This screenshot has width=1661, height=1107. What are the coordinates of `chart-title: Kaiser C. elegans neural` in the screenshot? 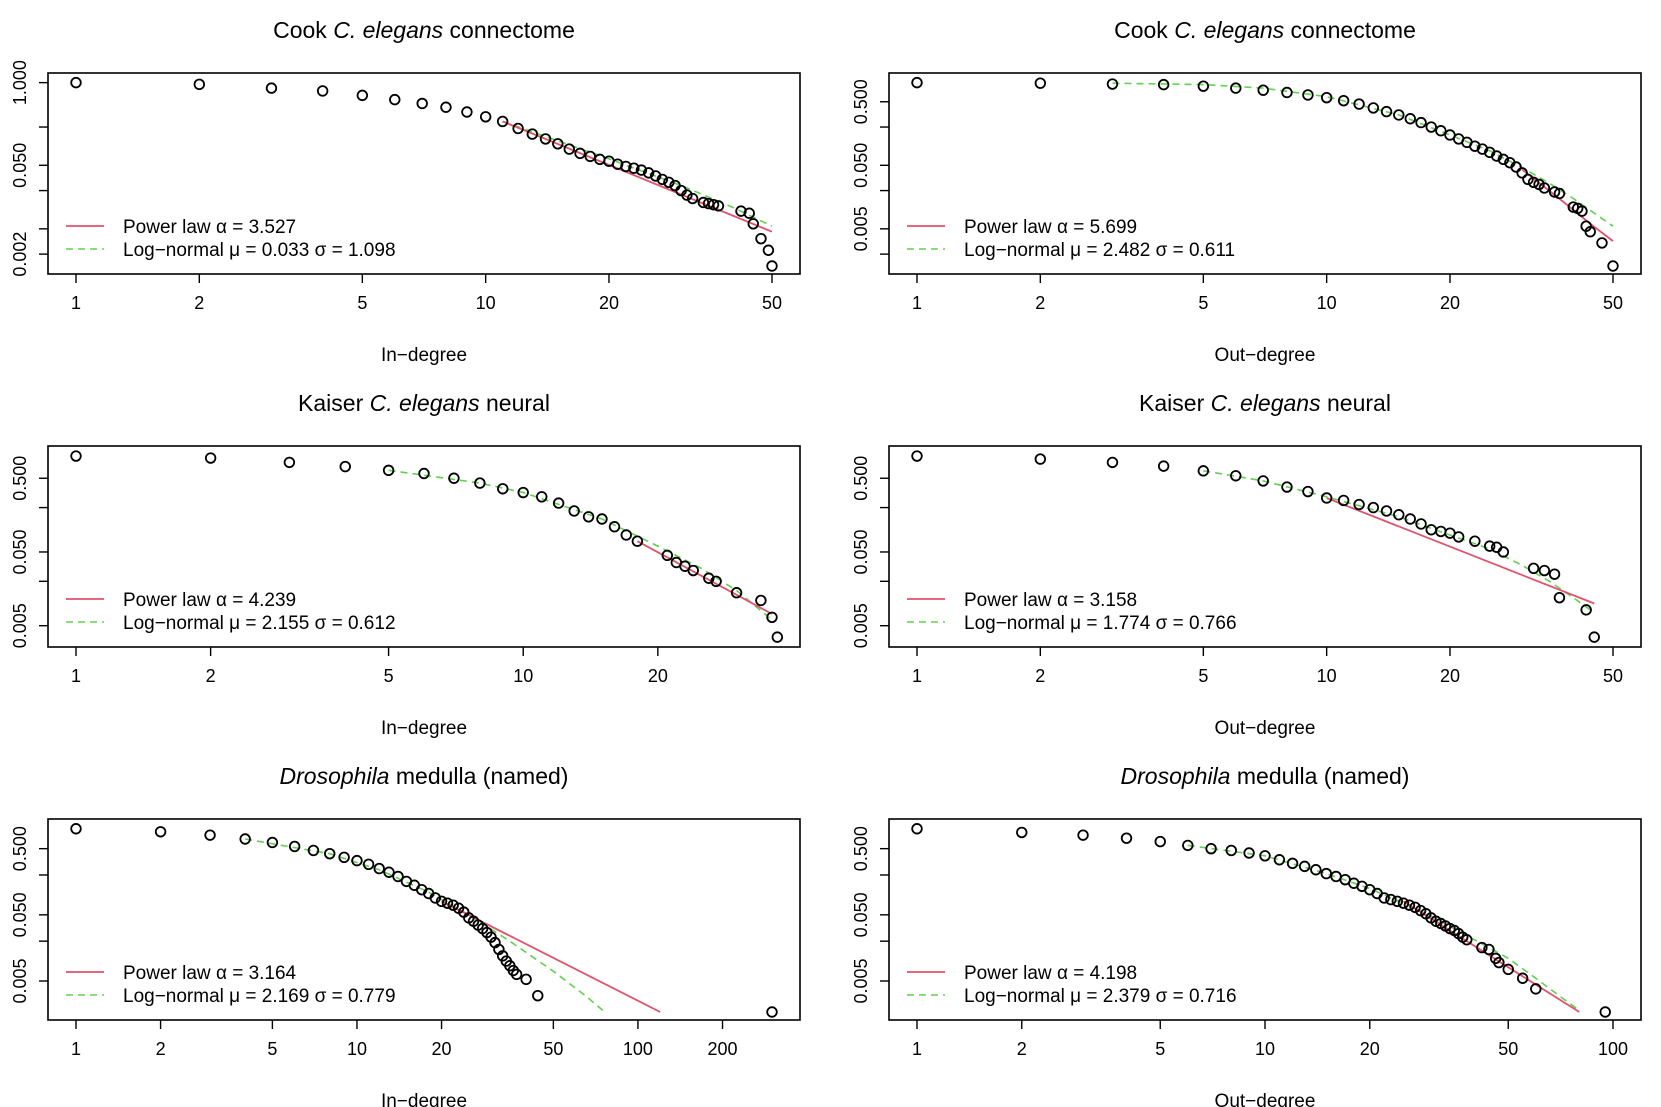 It's located at (424, 403).